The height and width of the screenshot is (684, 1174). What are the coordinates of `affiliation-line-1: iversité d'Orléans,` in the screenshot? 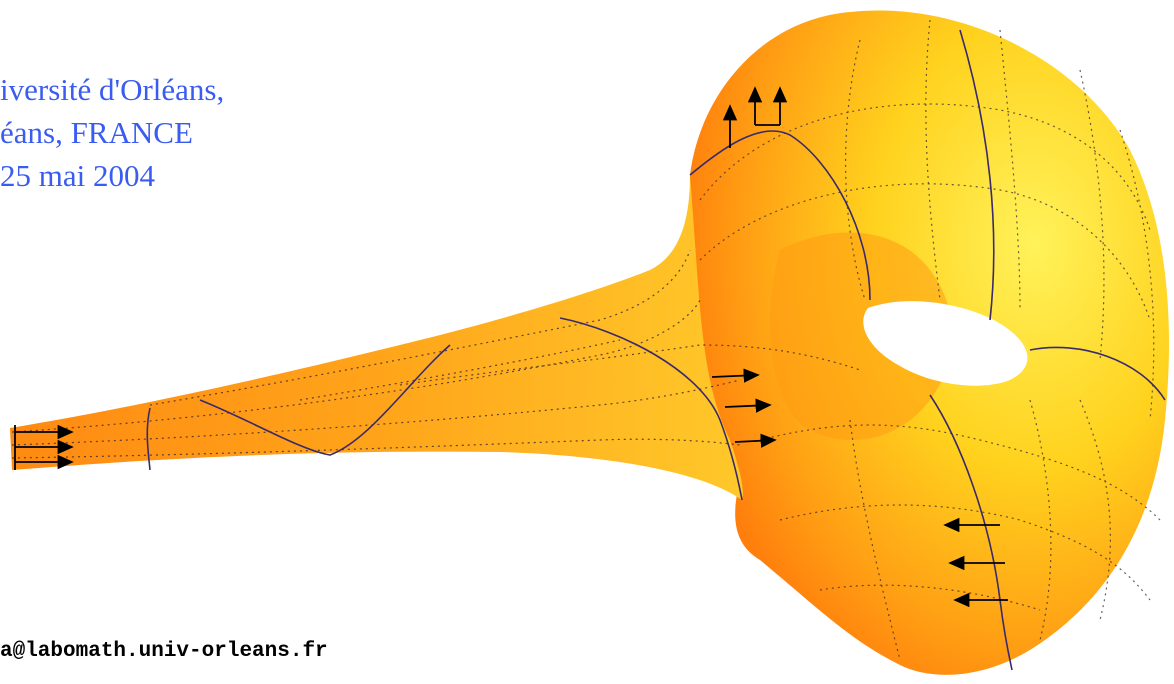 It's located at (112, 89).